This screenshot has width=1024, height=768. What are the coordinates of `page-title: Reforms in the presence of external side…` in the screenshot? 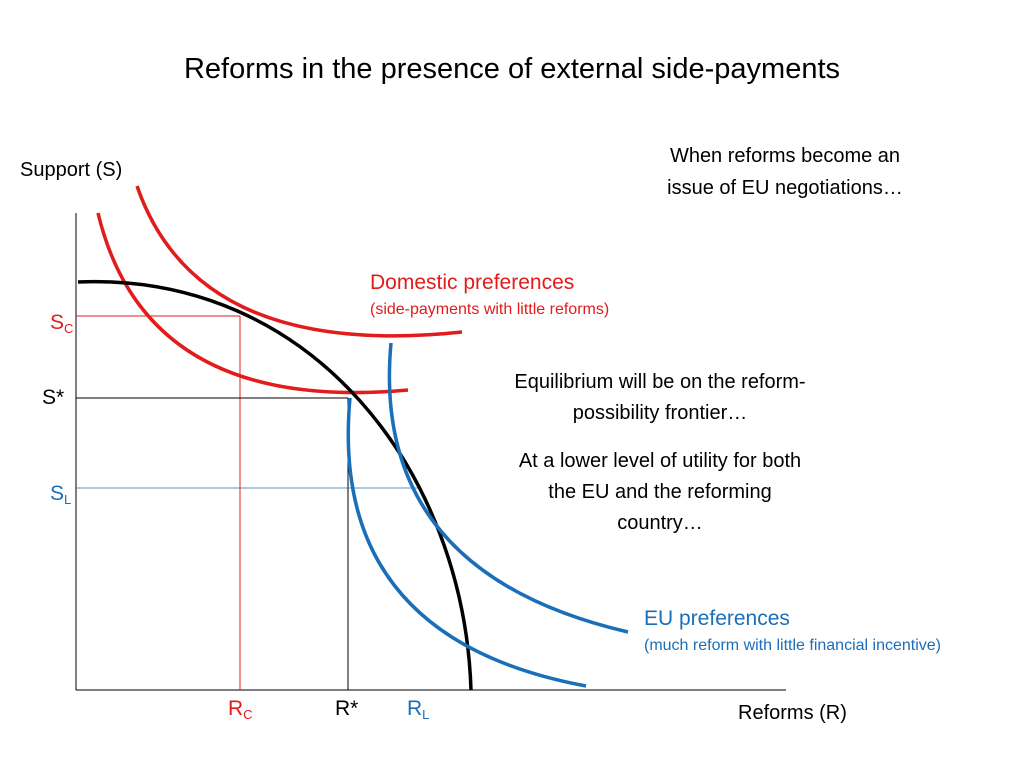 It's located at (512, 69).